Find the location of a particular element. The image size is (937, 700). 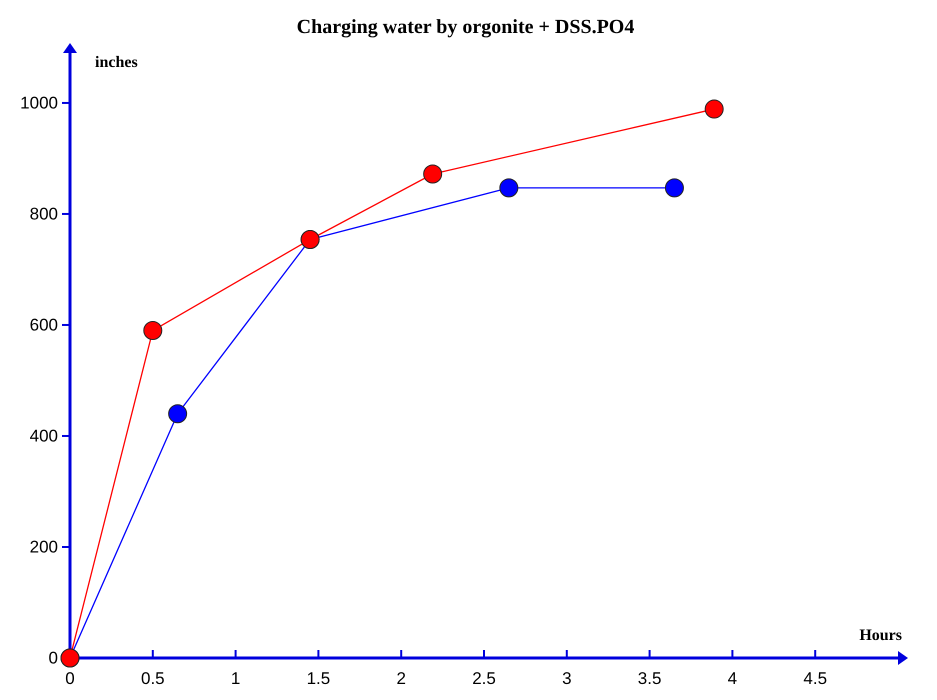

x-tick-label: 4.5 is located at coordinates (815, 678).